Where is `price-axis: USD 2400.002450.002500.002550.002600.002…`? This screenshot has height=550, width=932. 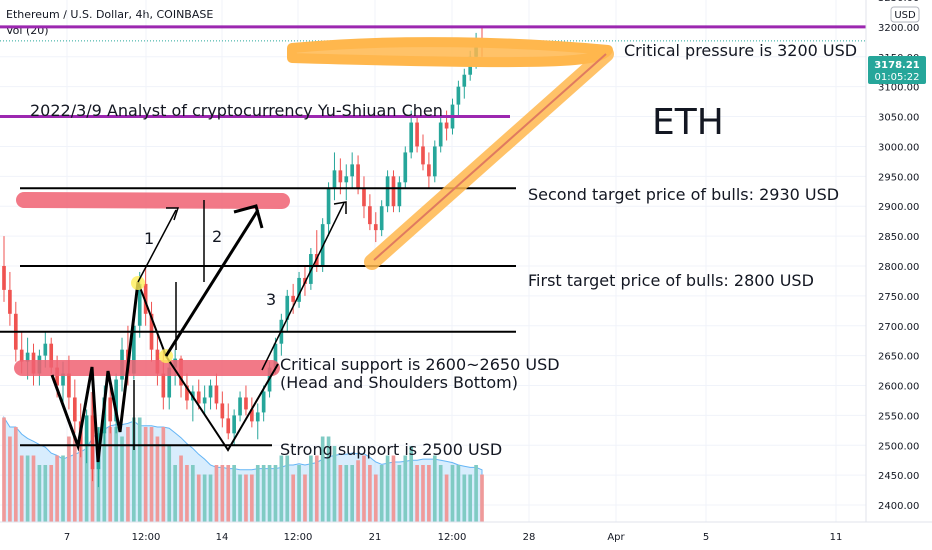
price-axis: USD 2400.002450.002500.002550.002600.002… is located at coordinates (898, 261).